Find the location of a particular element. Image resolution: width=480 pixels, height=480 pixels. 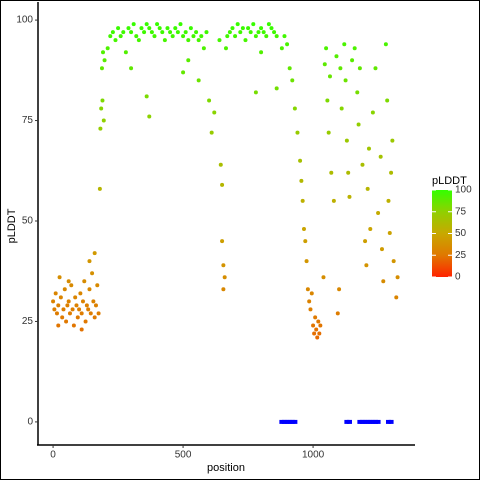

x-tick-label: 1000 is located at coordinates (313, 455).